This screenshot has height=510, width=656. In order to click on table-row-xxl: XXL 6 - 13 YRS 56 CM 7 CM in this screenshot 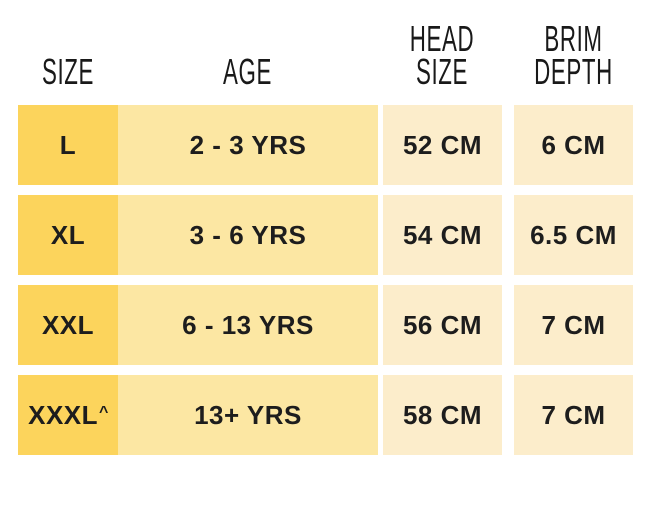, I will do `click(325, 325)`.